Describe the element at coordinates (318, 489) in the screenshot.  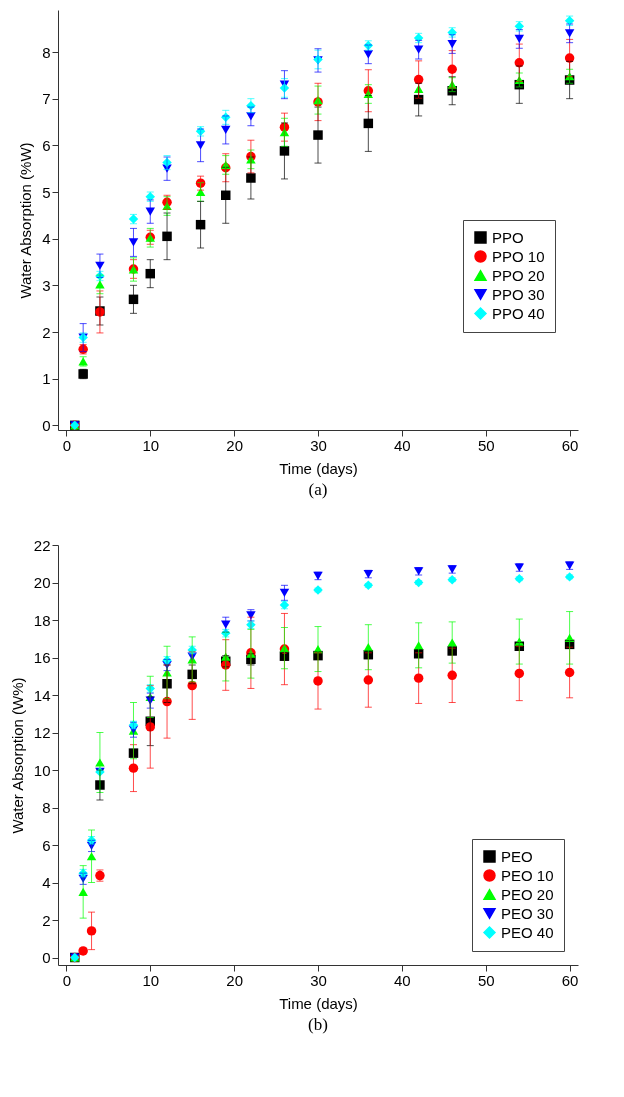
I see `text: (a)` at that location.